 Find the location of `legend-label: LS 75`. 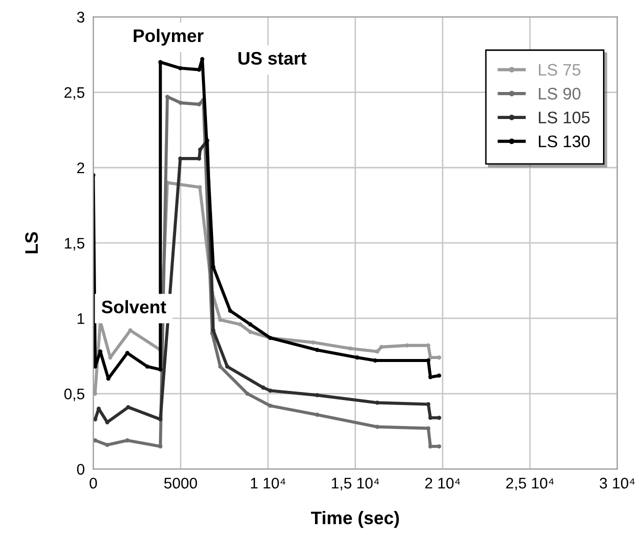

legend-label: LS 75 is located at coordinates (559, 70).